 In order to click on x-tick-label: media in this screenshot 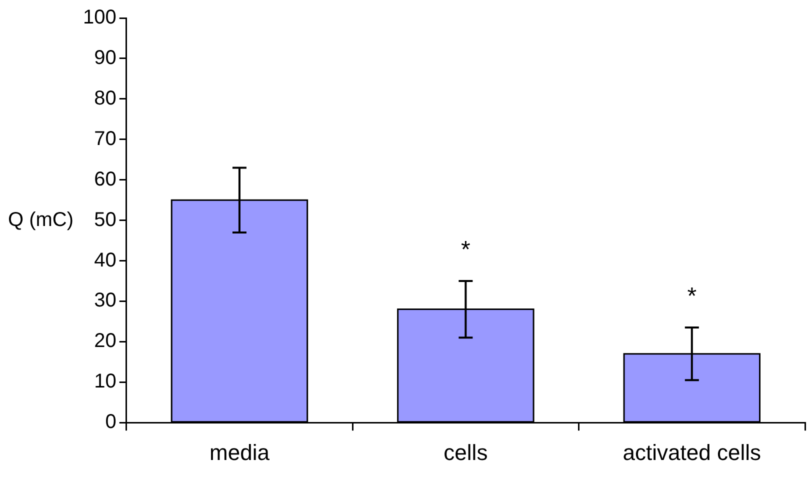, I will do `click(240, 452)`.